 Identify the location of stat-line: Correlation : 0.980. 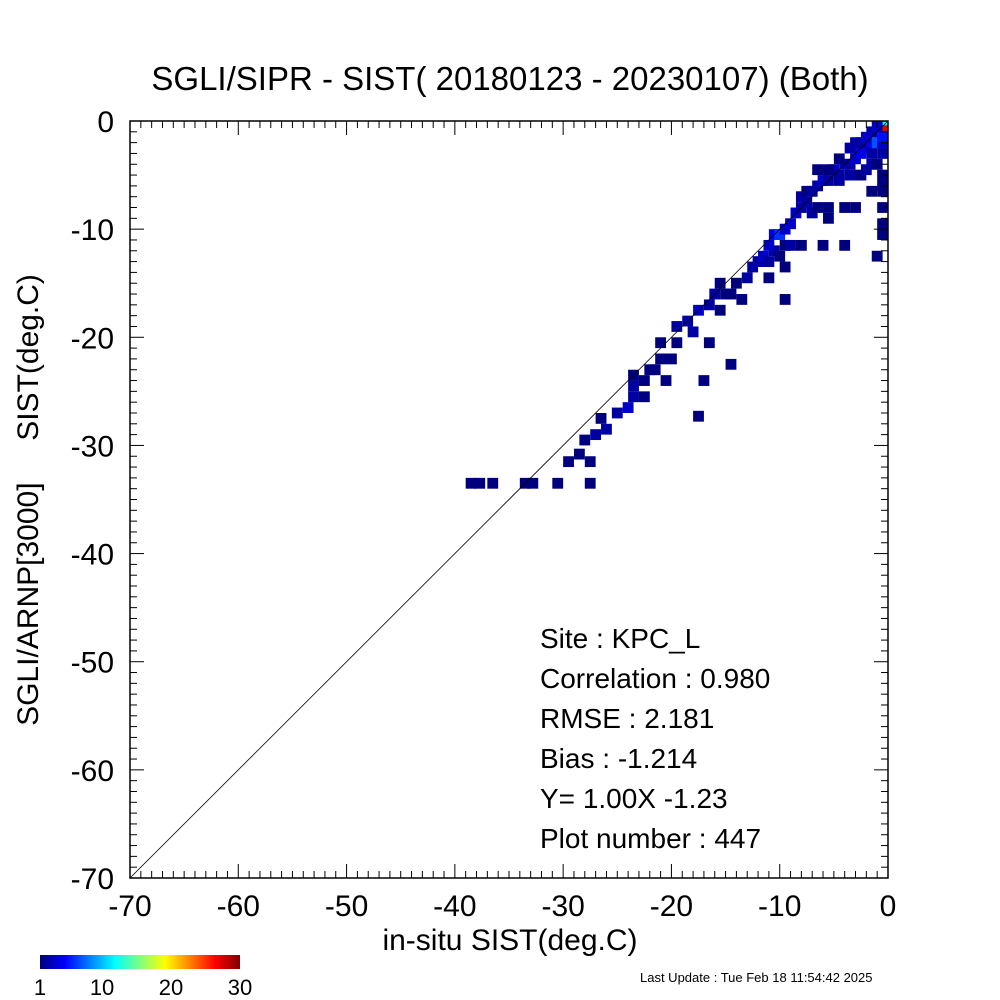
(655, 678).